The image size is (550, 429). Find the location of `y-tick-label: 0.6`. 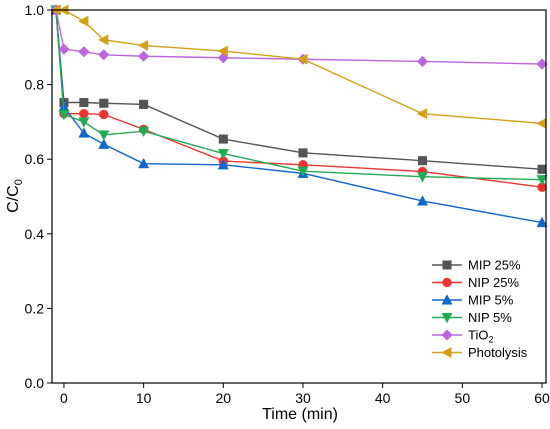

y-tick-label: 0.6 is located at coordinates (35, 159).